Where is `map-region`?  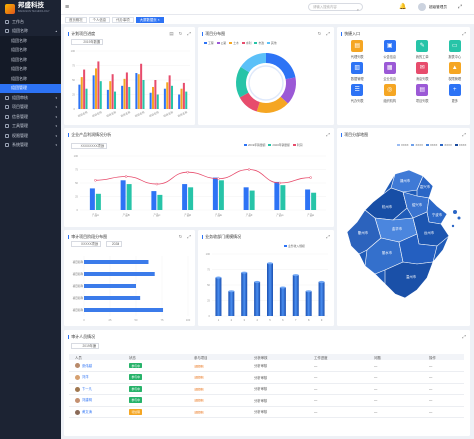 map-region is located at coordinates (409, 280).